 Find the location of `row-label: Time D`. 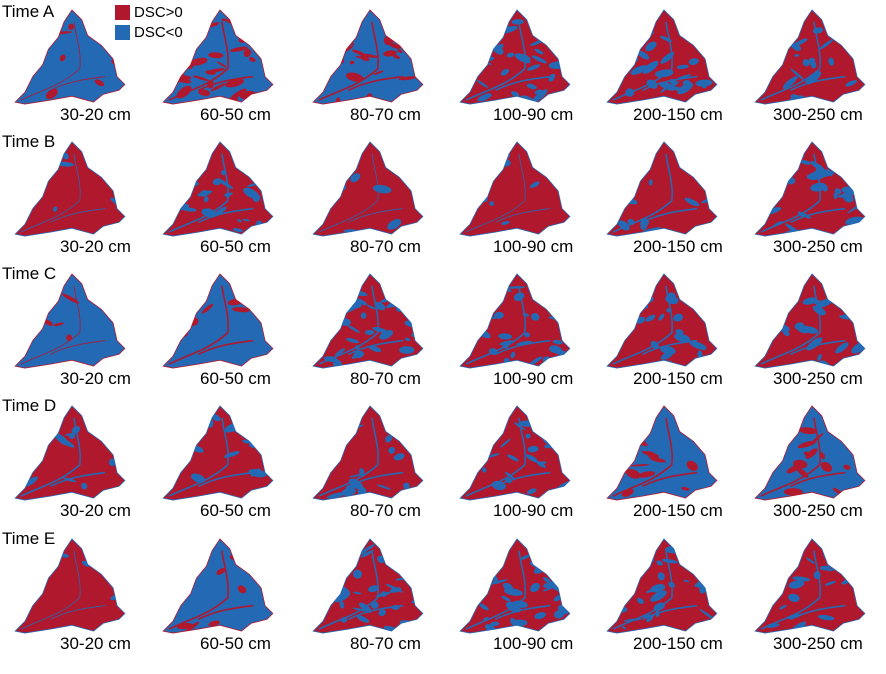

row-label: Time D is located at coordinates (29, 405).